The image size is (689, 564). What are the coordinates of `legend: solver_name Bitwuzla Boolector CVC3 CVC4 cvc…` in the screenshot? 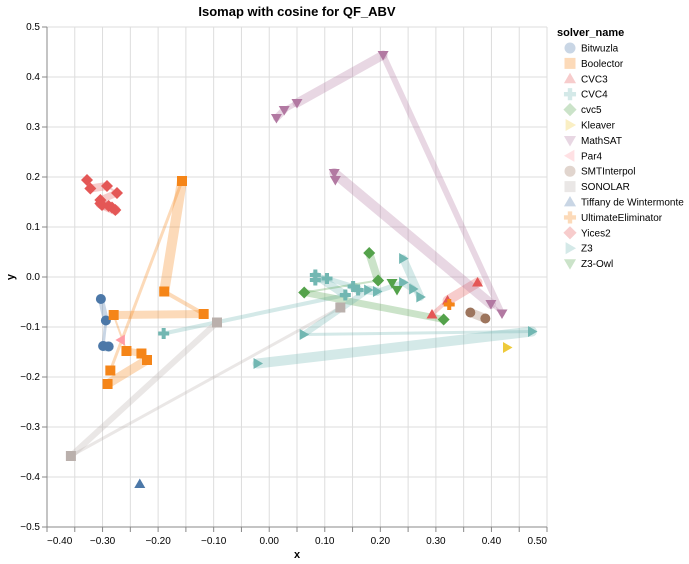 It's located at (620, 148).